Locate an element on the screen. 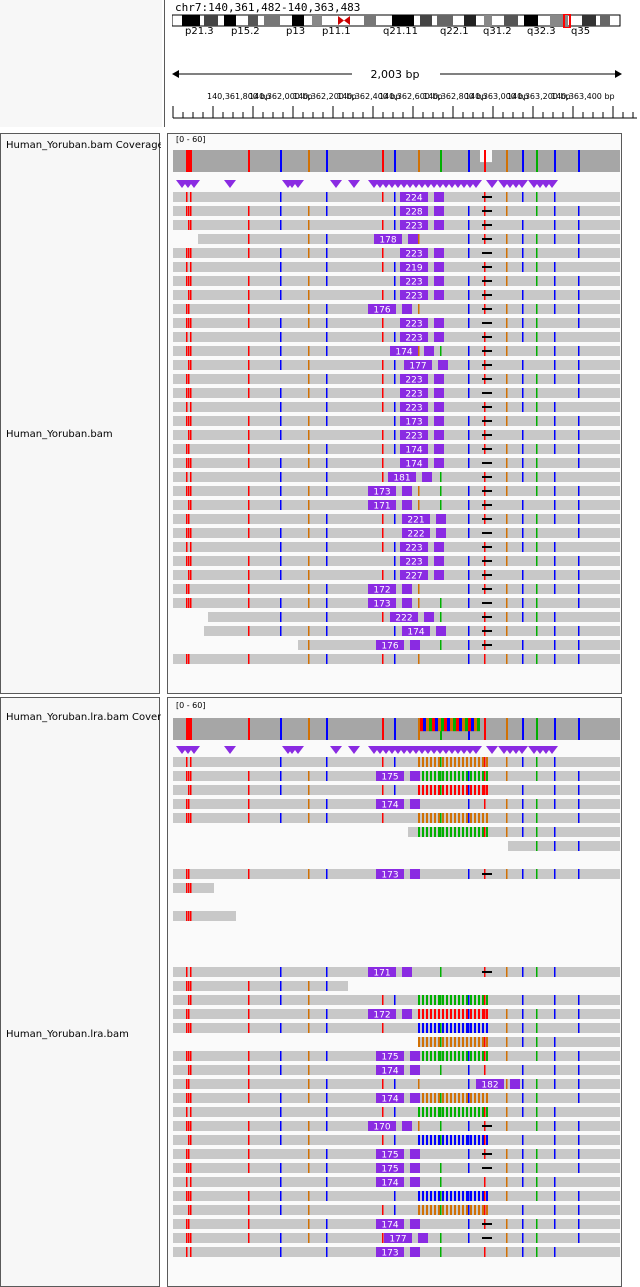 The width and height of the screenshot is (640, 1287). ruler-tick-label: 140,363,200 bp is located at coordinates (539, 96).